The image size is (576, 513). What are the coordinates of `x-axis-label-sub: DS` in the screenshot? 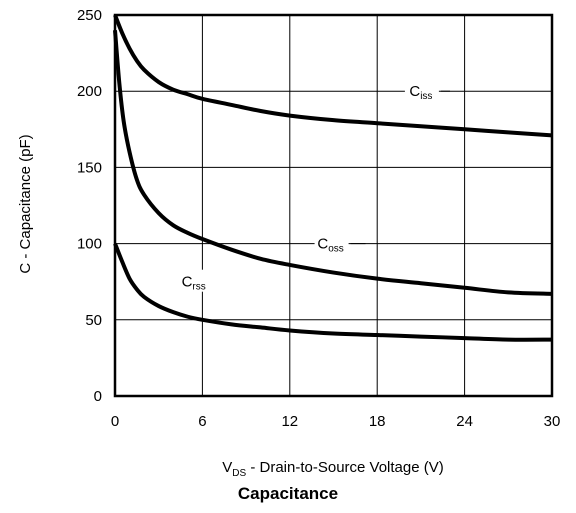 It's located at (239, 473).